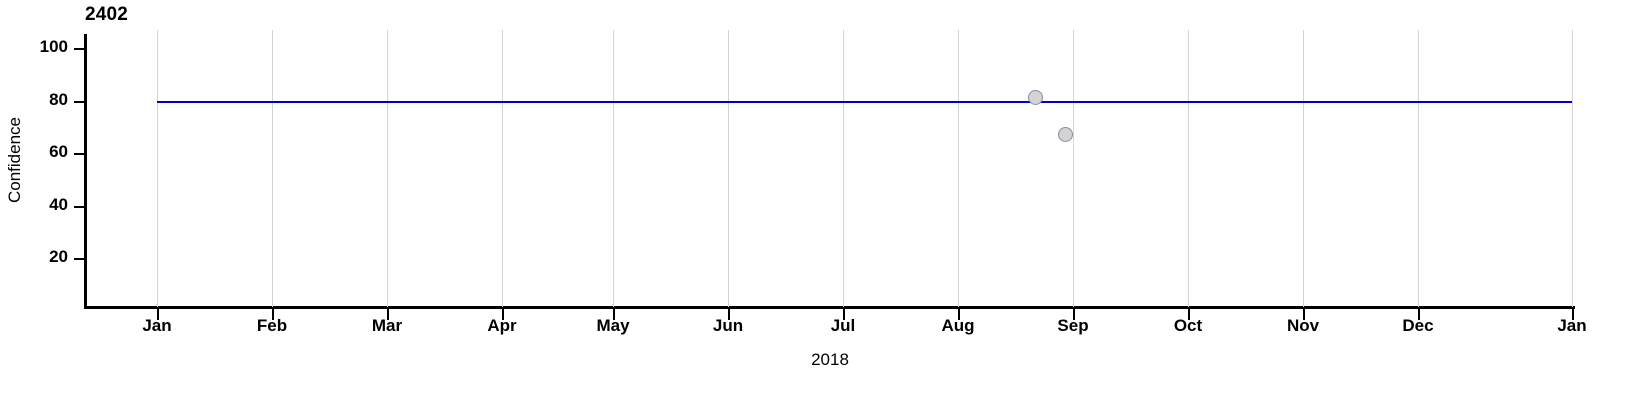 This screenshot has height=400, width=1650. What do you see at coordinates (53, 46) in the screenshot?
I see `y-tick-label: 100` at bounding box center [53, 46].